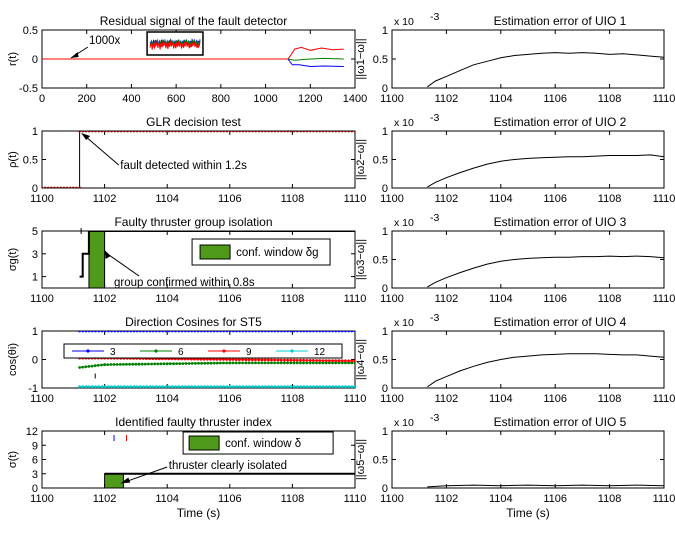  What do you see at coordinates (528, 513) in the screenshot?
I see `x-axis-label: Time (s)` at bounding box center [528, 513].